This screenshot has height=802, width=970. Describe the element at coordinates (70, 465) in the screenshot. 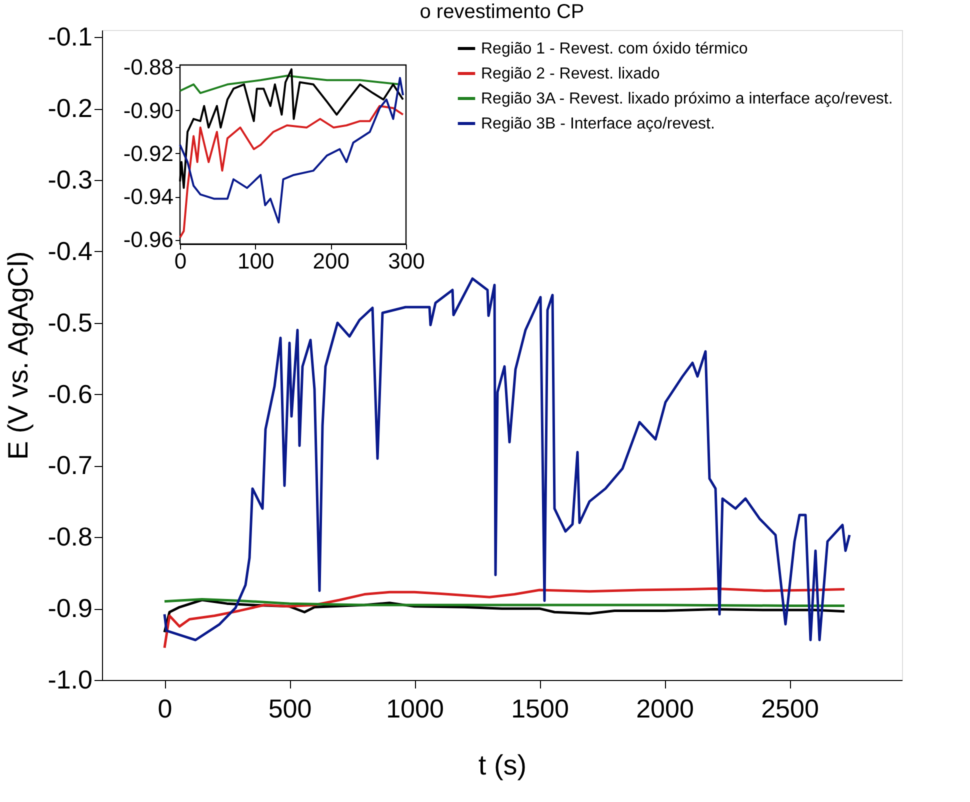

I see `y-tick-label: -0.7` at that location.